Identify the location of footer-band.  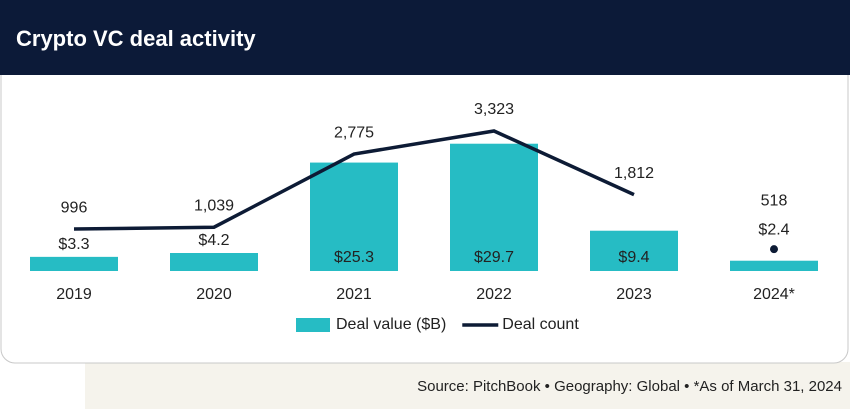
(467, 385).